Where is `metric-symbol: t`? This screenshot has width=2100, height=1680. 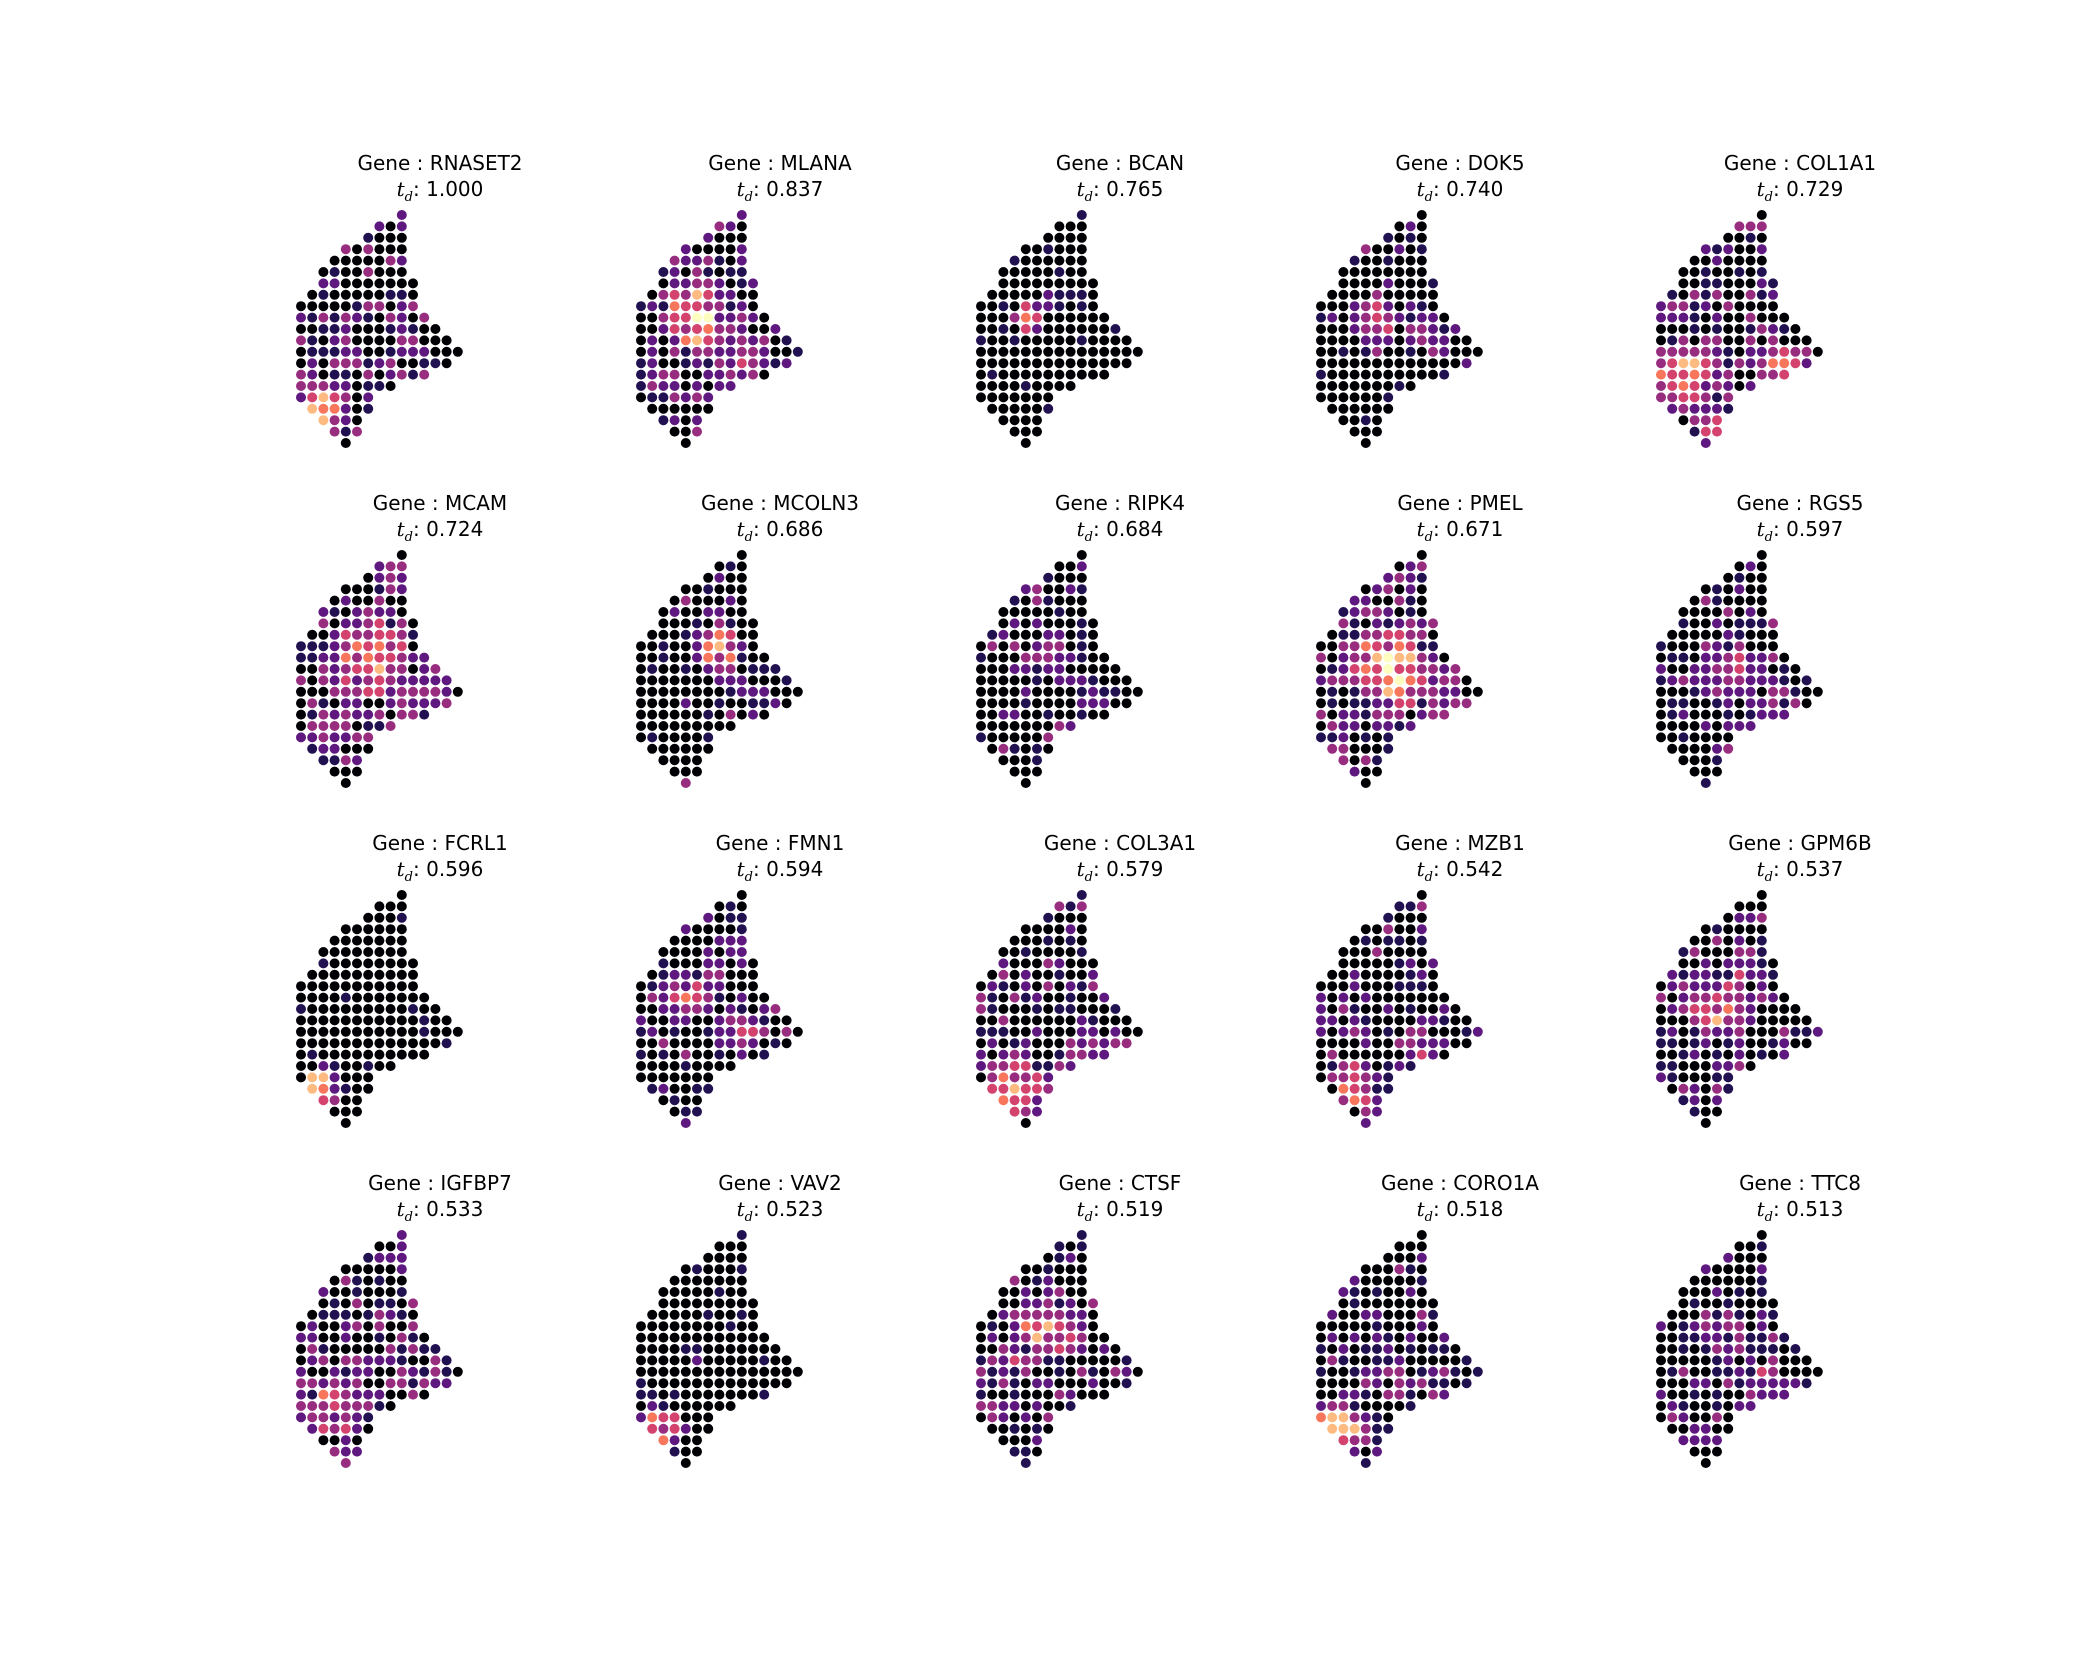
metric-symbol: t is located at coordinates (740, 869).